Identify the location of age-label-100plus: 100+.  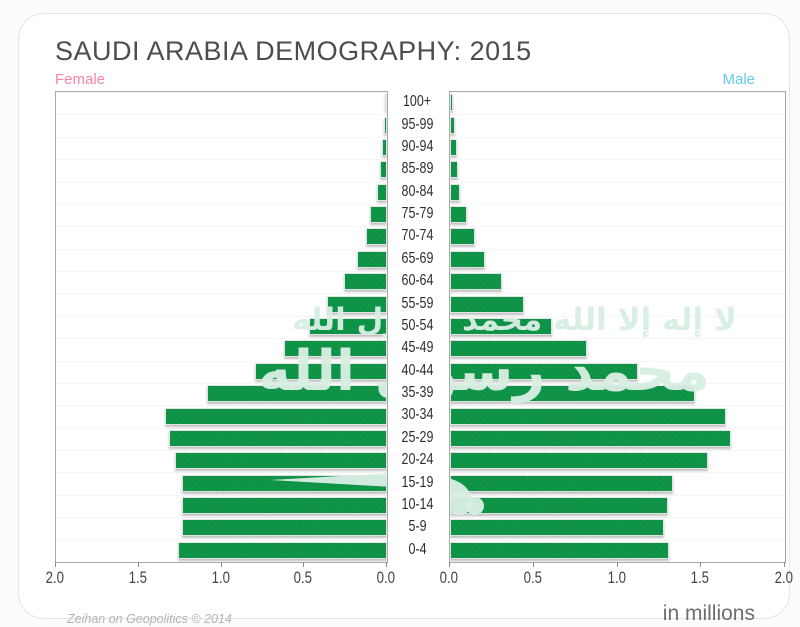
(417, 102).